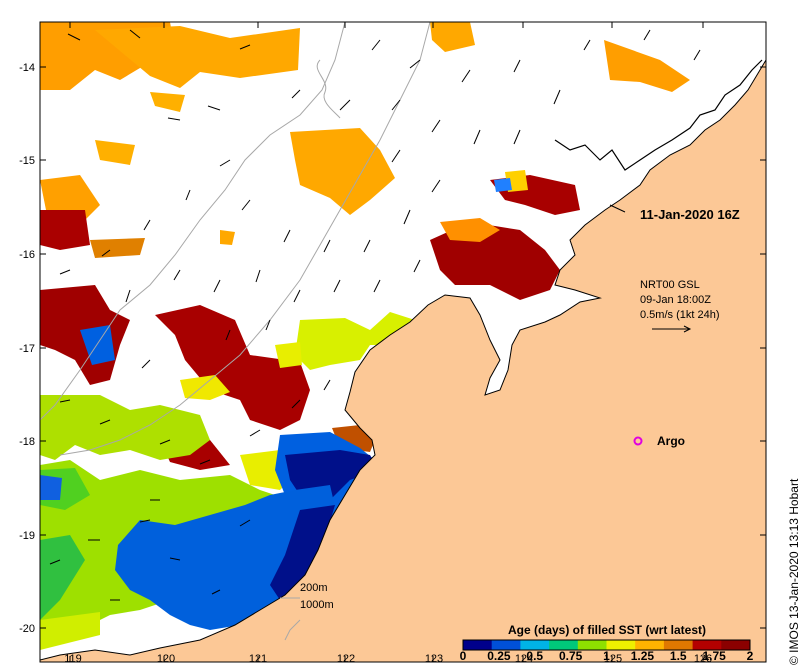  I want to click on legend-tick-label: 1.5, so click(678, 656).